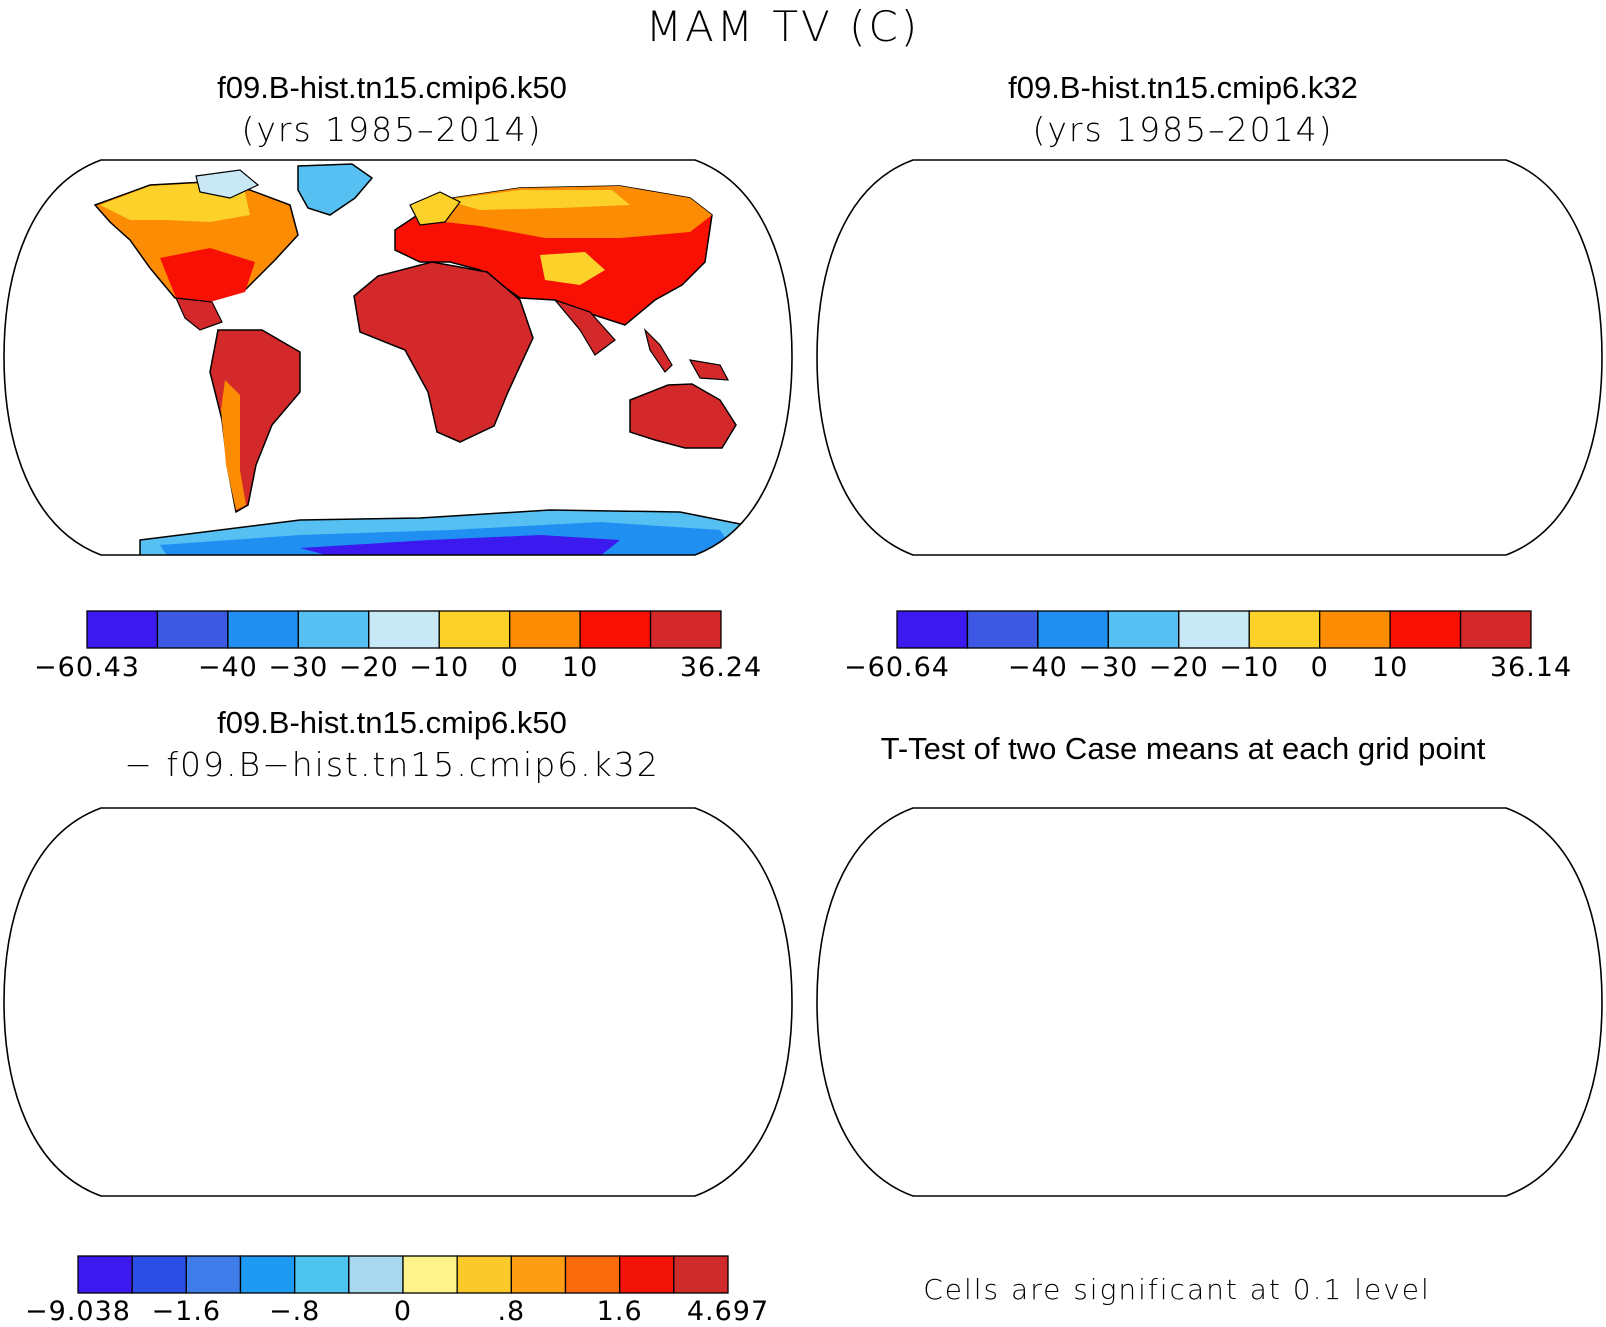  What do you see at coordinates (511, 1311) in the screenshot?
I see `colorbar-tick-label: .8` at bounding box center [511, 1311].